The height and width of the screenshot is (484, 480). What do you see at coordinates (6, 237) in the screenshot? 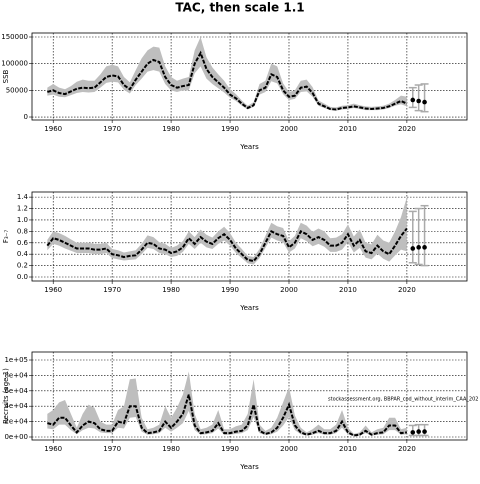
I see `y-axis-label: F₃₋₇` at bounding box center [6, 237].